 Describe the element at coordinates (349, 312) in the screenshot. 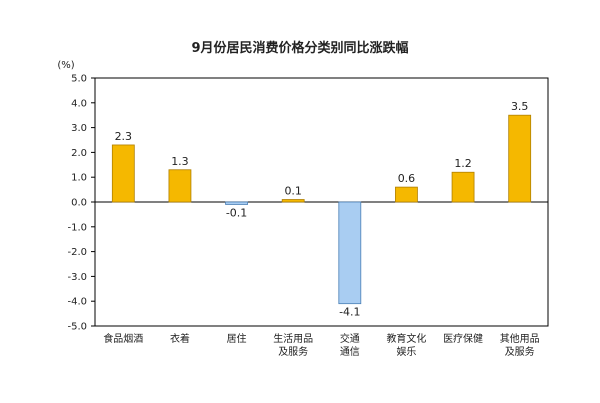

I see `data-label: -4.1` at that location.